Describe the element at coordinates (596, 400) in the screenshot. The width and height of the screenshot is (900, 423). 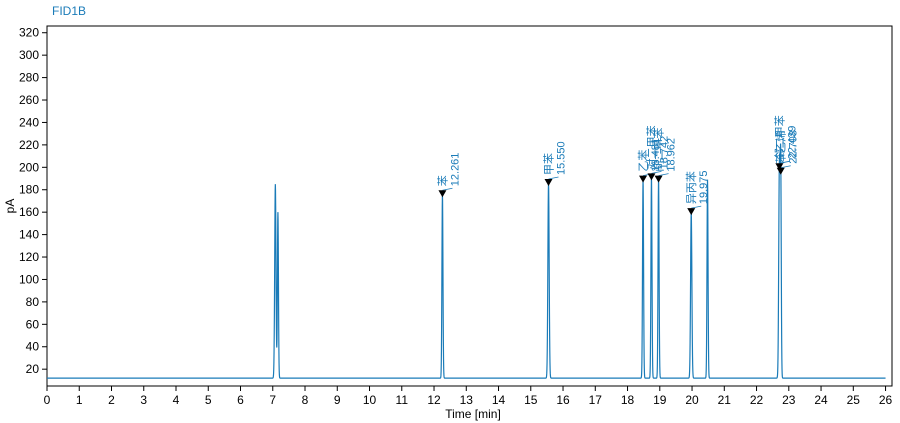
I see `x-tick-label: 17` at that location.